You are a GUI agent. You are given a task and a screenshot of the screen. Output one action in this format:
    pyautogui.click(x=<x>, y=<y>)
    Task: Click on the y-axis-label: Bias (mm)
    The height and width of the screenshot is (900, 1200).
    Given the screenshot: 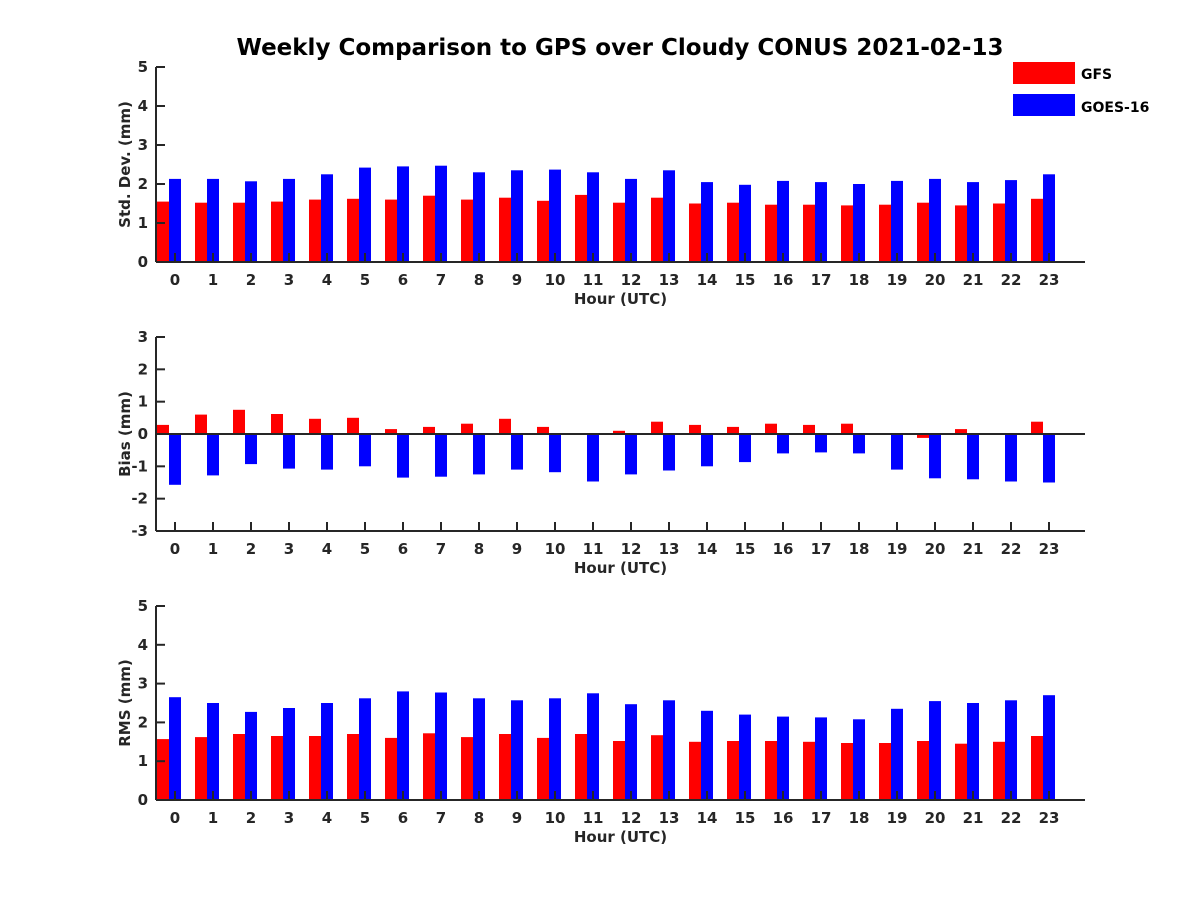 What is the action you would take?
    pyautogui.click(x=125, y=434)
    